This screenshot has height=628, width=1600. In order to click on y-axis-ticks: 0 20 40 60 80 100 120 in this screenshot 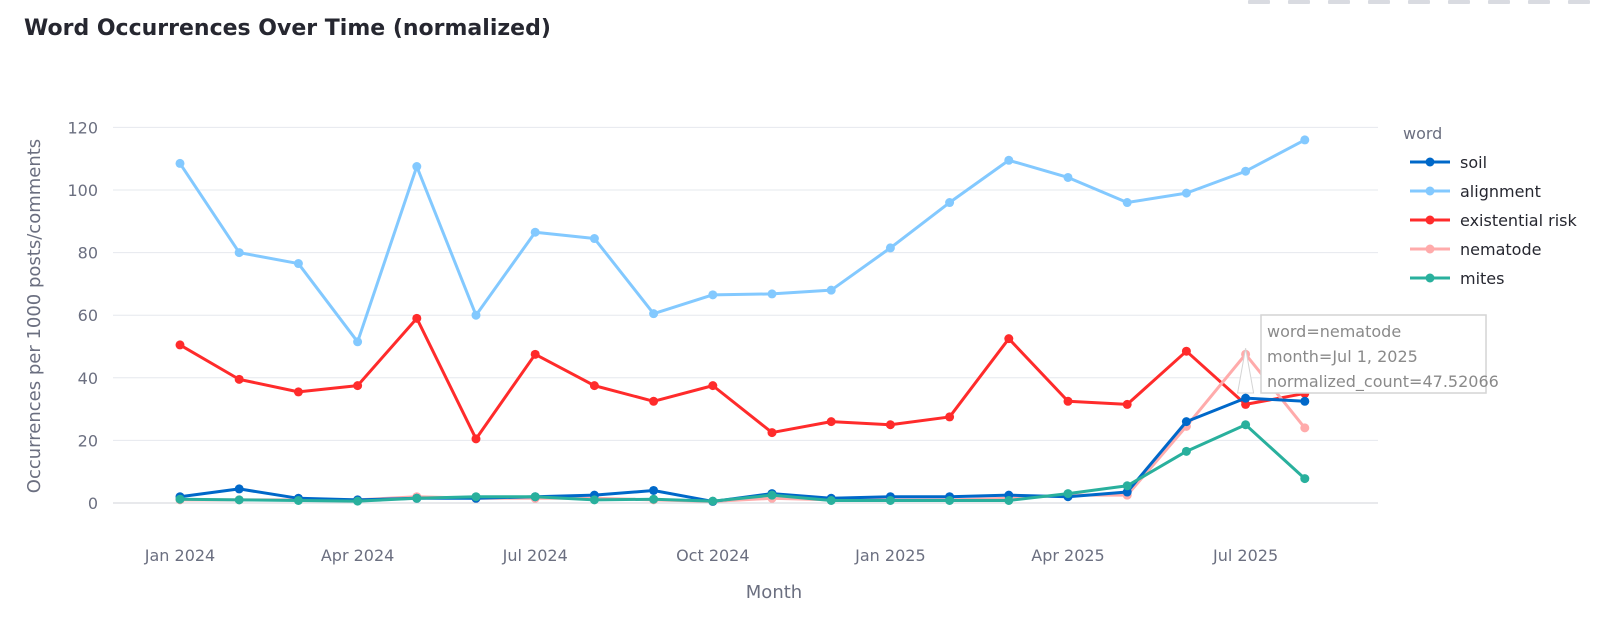, I will do `click(82, 315)`.